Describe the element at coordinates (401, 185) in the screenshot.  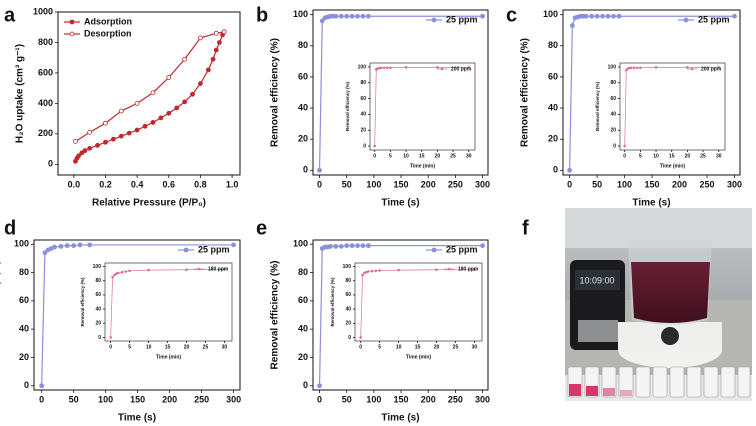
I see `x-tick-label: 150` at that location.